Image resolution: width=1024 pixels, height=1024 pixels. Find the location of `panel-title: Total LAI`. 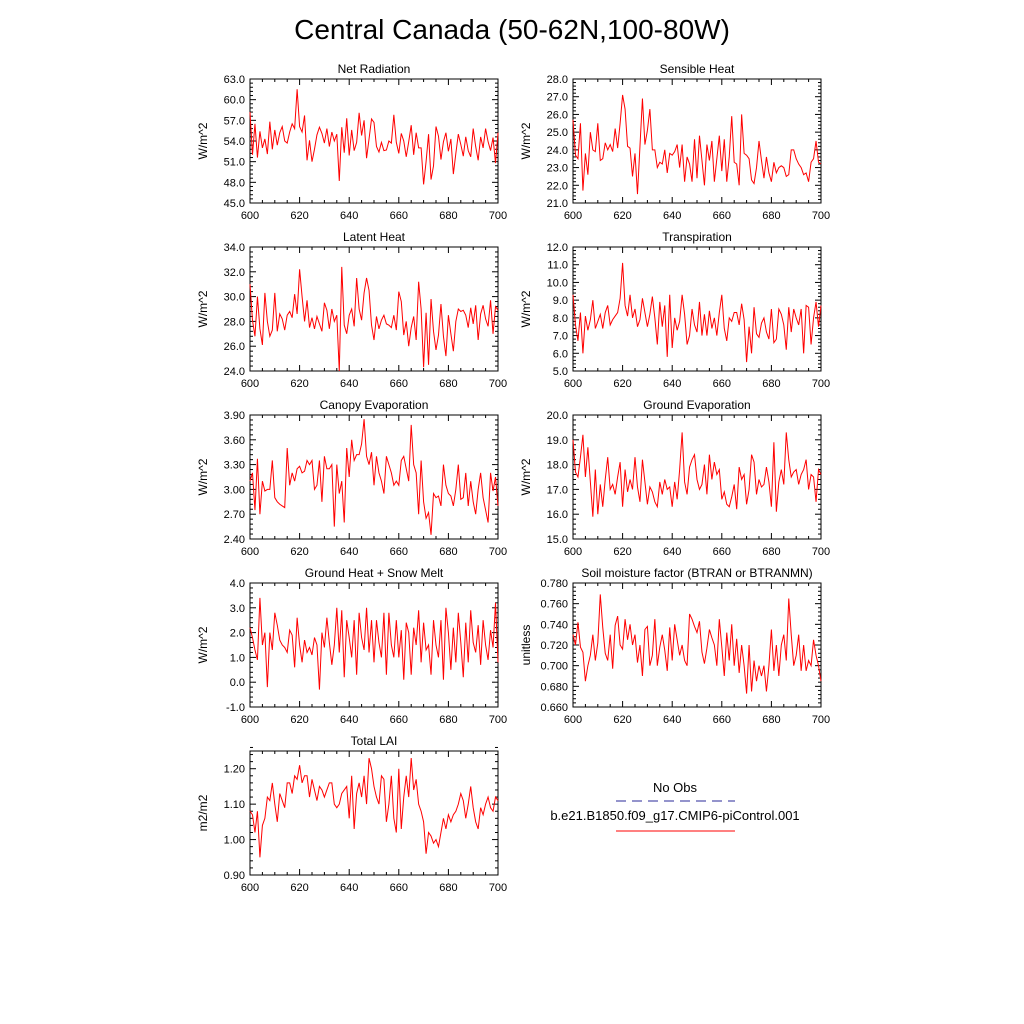

panel-title: Total LAI is located at coordinates (374, 741).